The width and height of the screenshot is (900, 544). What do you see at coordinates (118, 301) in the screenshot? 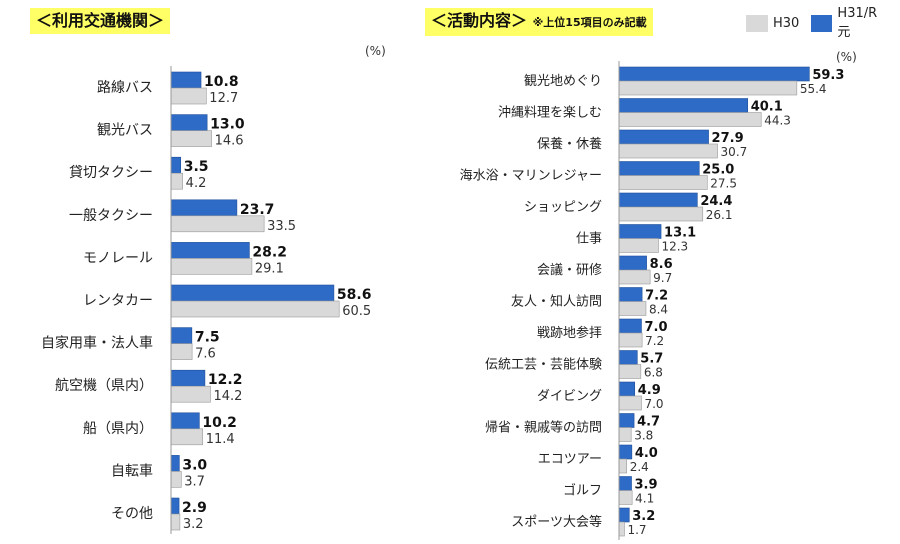
I see `left-category-label: レンタカー` at bounding box center [118, 301].